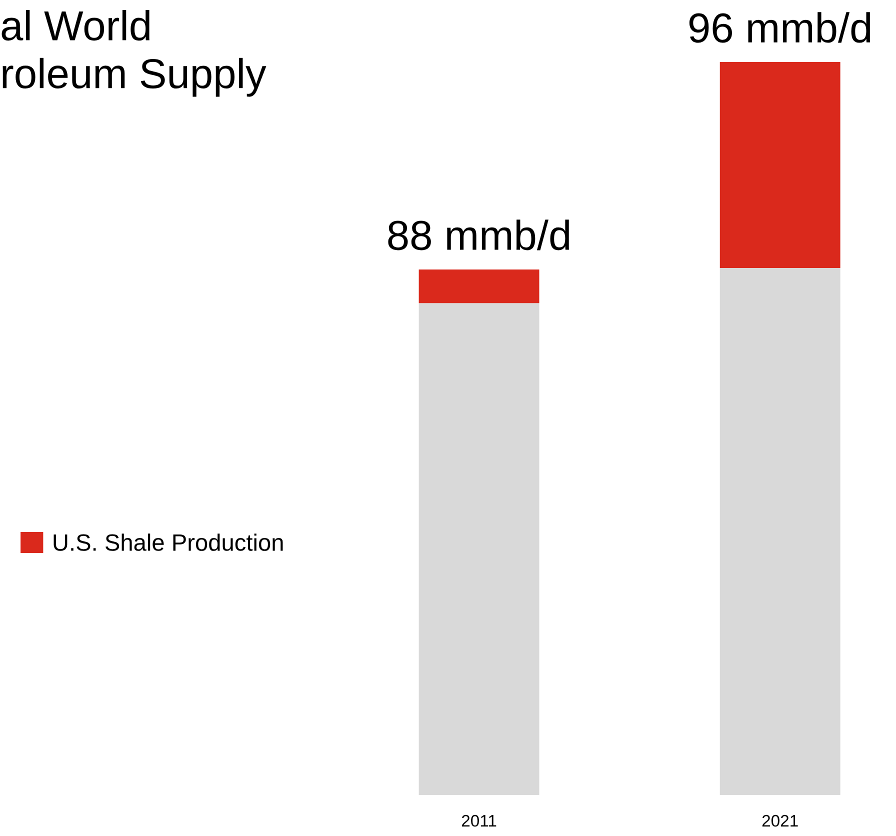 The height and width of the screenshot is (836, 896). What do you see at coordinates (134, 53) in the screenshot?
I see `chart-title: al World roleum Supply` at bounding box center [134, 53].